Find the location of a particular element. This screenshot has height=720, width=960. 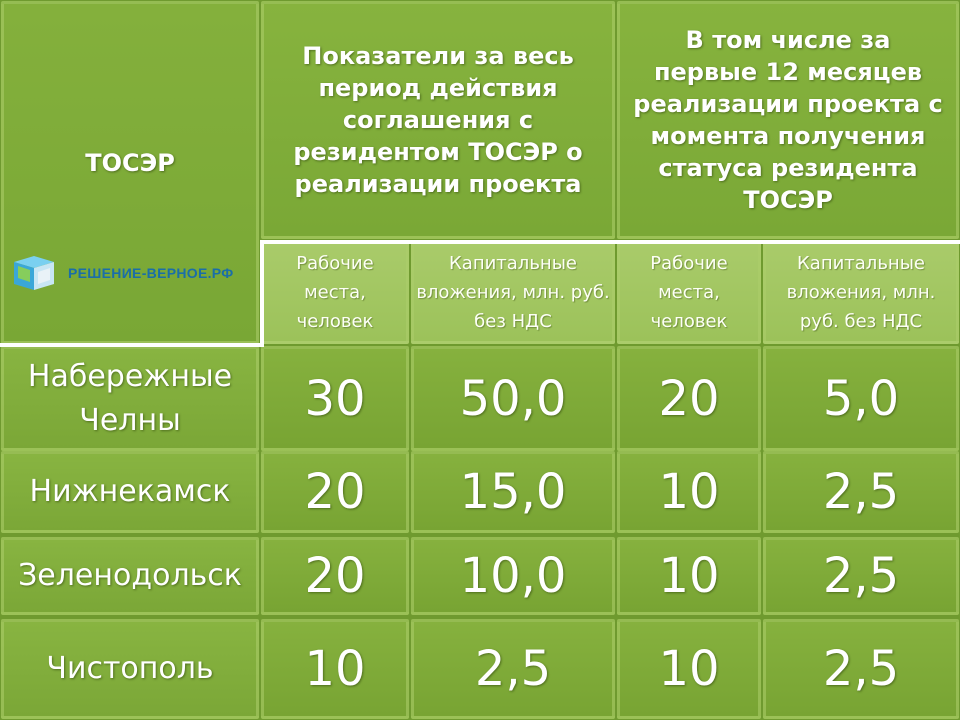

cube-logo-icon is located at coordinates (34, 273).